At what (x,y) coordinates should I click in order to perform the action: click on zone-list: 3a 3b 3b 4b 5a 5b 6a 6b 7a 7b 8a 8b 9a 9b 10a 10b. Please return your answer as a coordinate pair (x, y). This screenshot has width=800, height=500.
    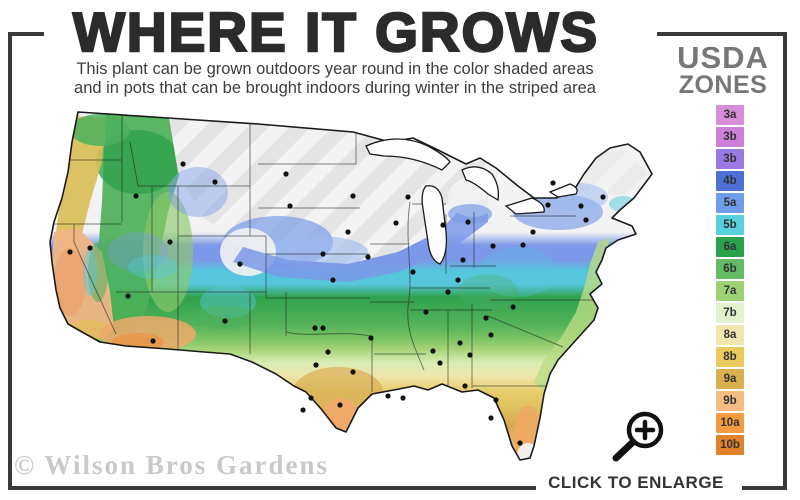
    Looking at the image, I should click on (730, 281).